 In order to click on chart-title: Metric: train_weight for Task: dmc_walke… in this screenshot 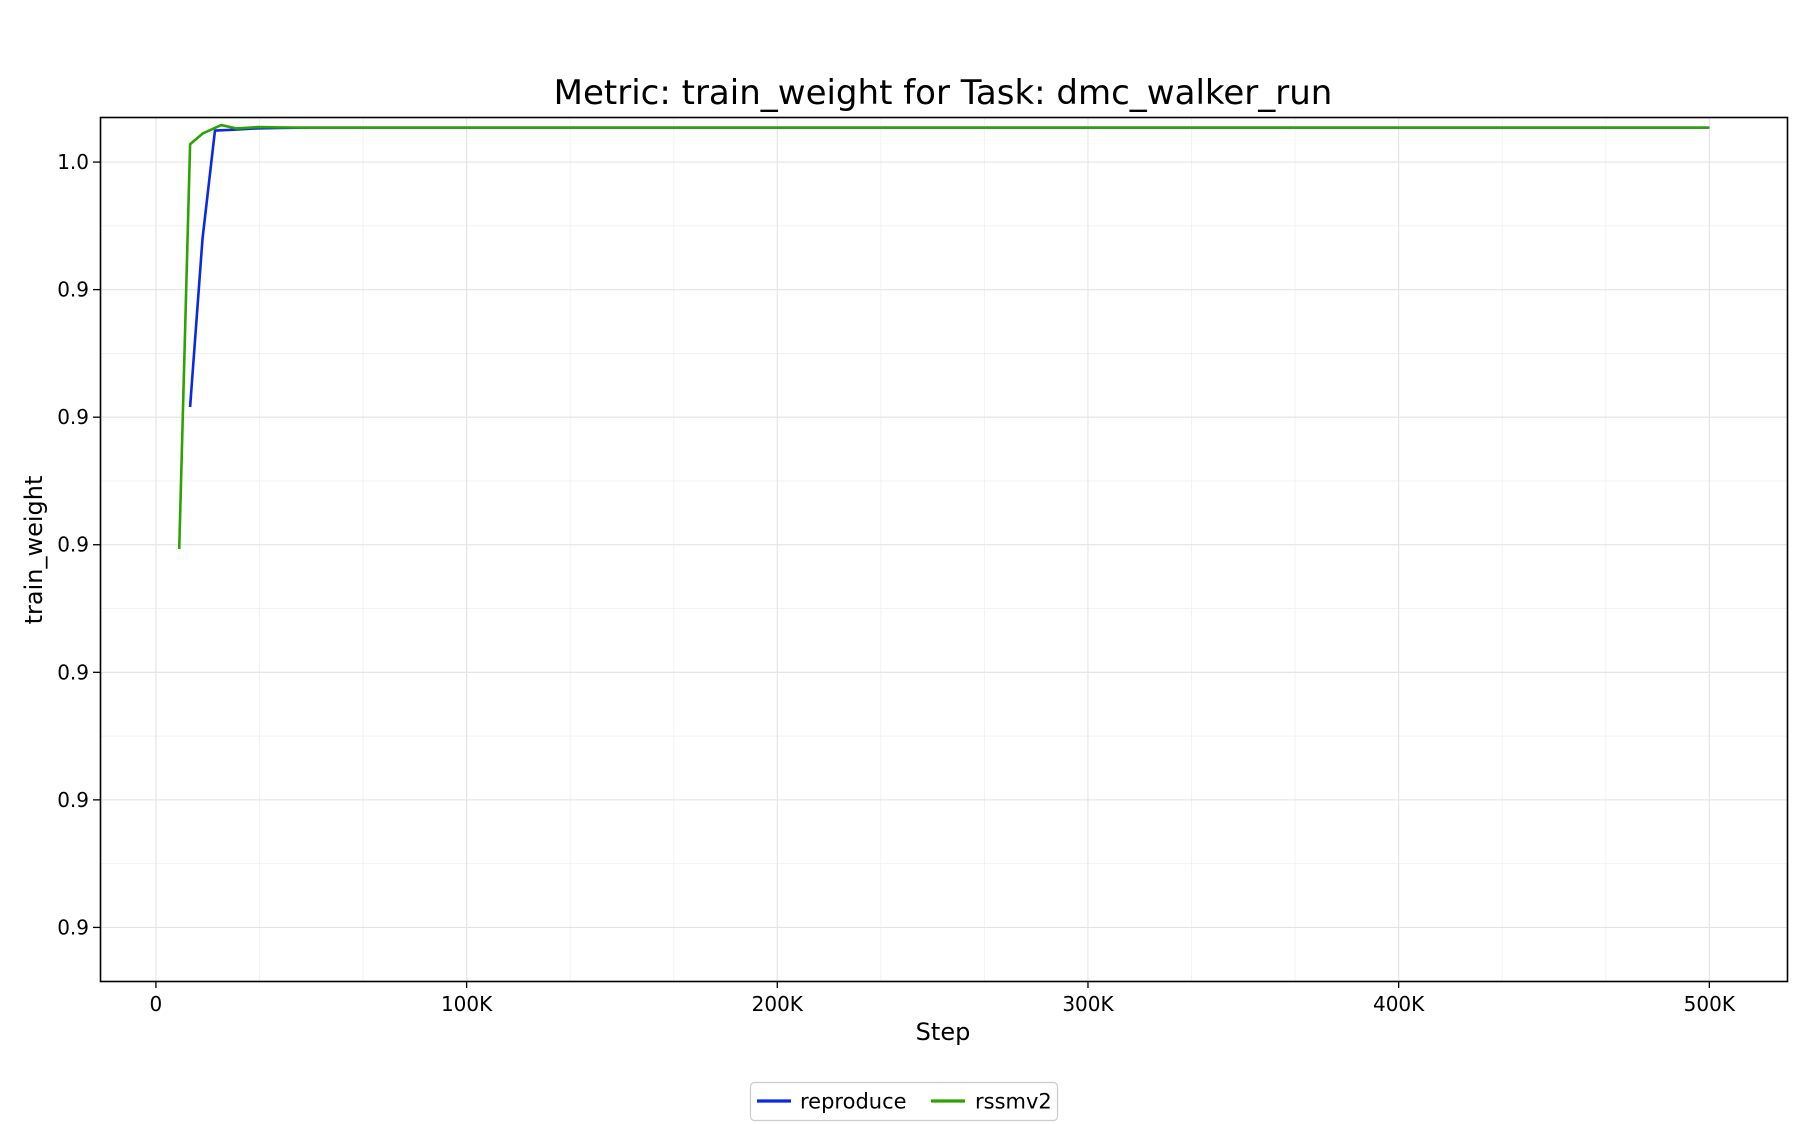, I will do `click(943, 93)`.